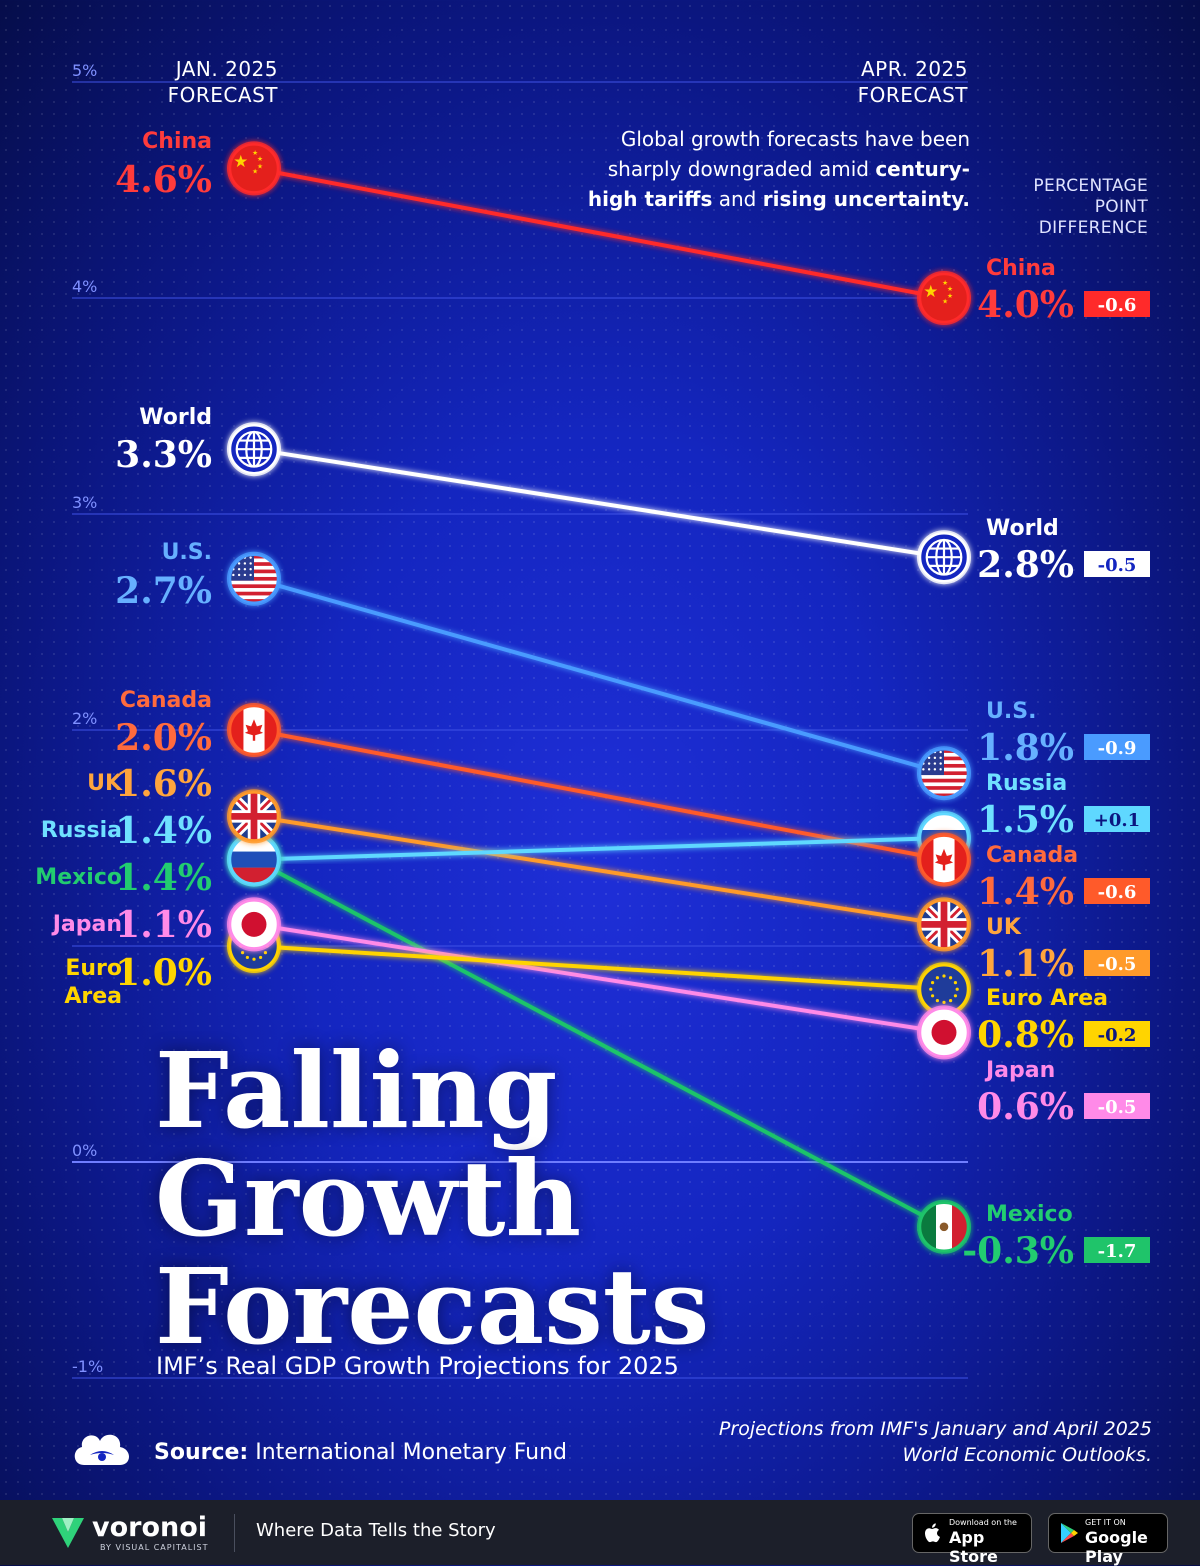  I want to click on right-label-mexico: Mexico -0.3% -1.7, so click(1056, 1237).